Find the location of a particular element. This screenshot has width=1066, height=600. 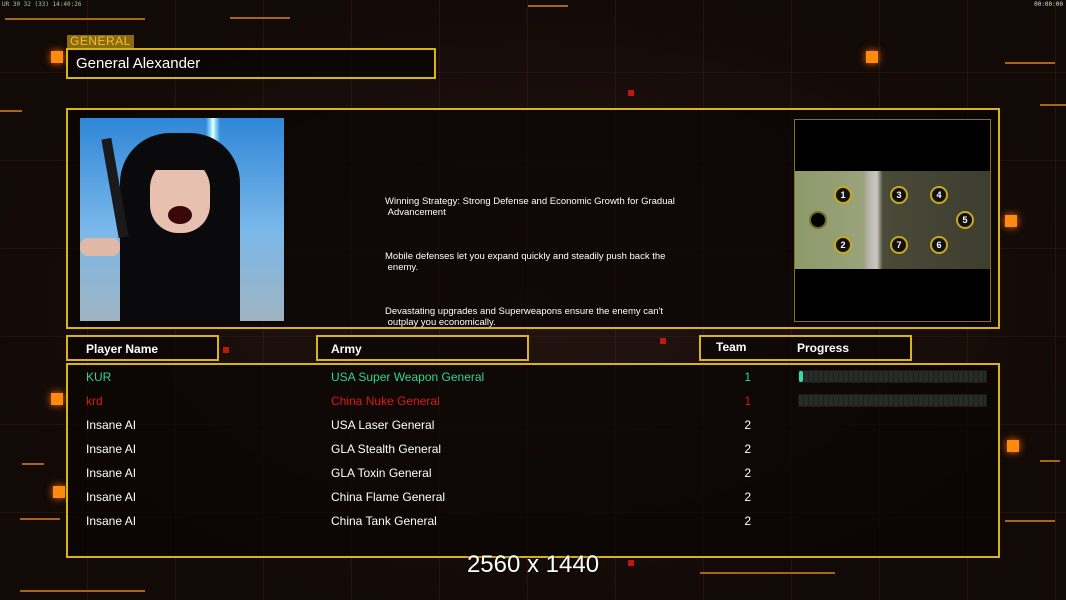

player-name: KUR is located at coordinates (99, 377).